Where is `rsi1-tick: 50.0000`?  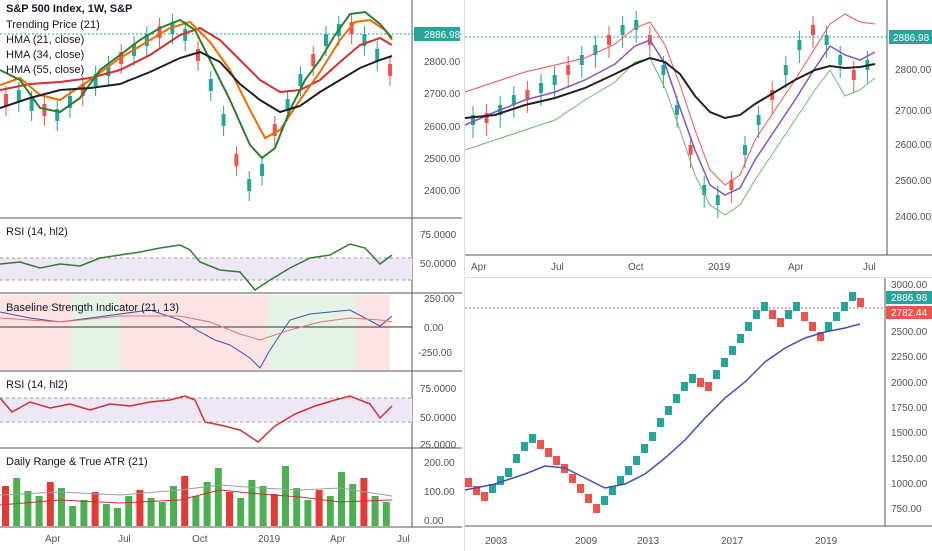
rsi1-tick: 50.0000 is located at coordinates (438, 264).